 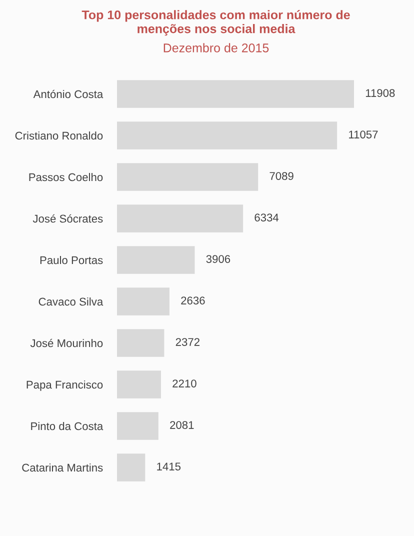 What do you see at coordinates (67, 218) in the screenshot?
I see `y-tick-label: José Sócrates` at bounding box center [67, 218].